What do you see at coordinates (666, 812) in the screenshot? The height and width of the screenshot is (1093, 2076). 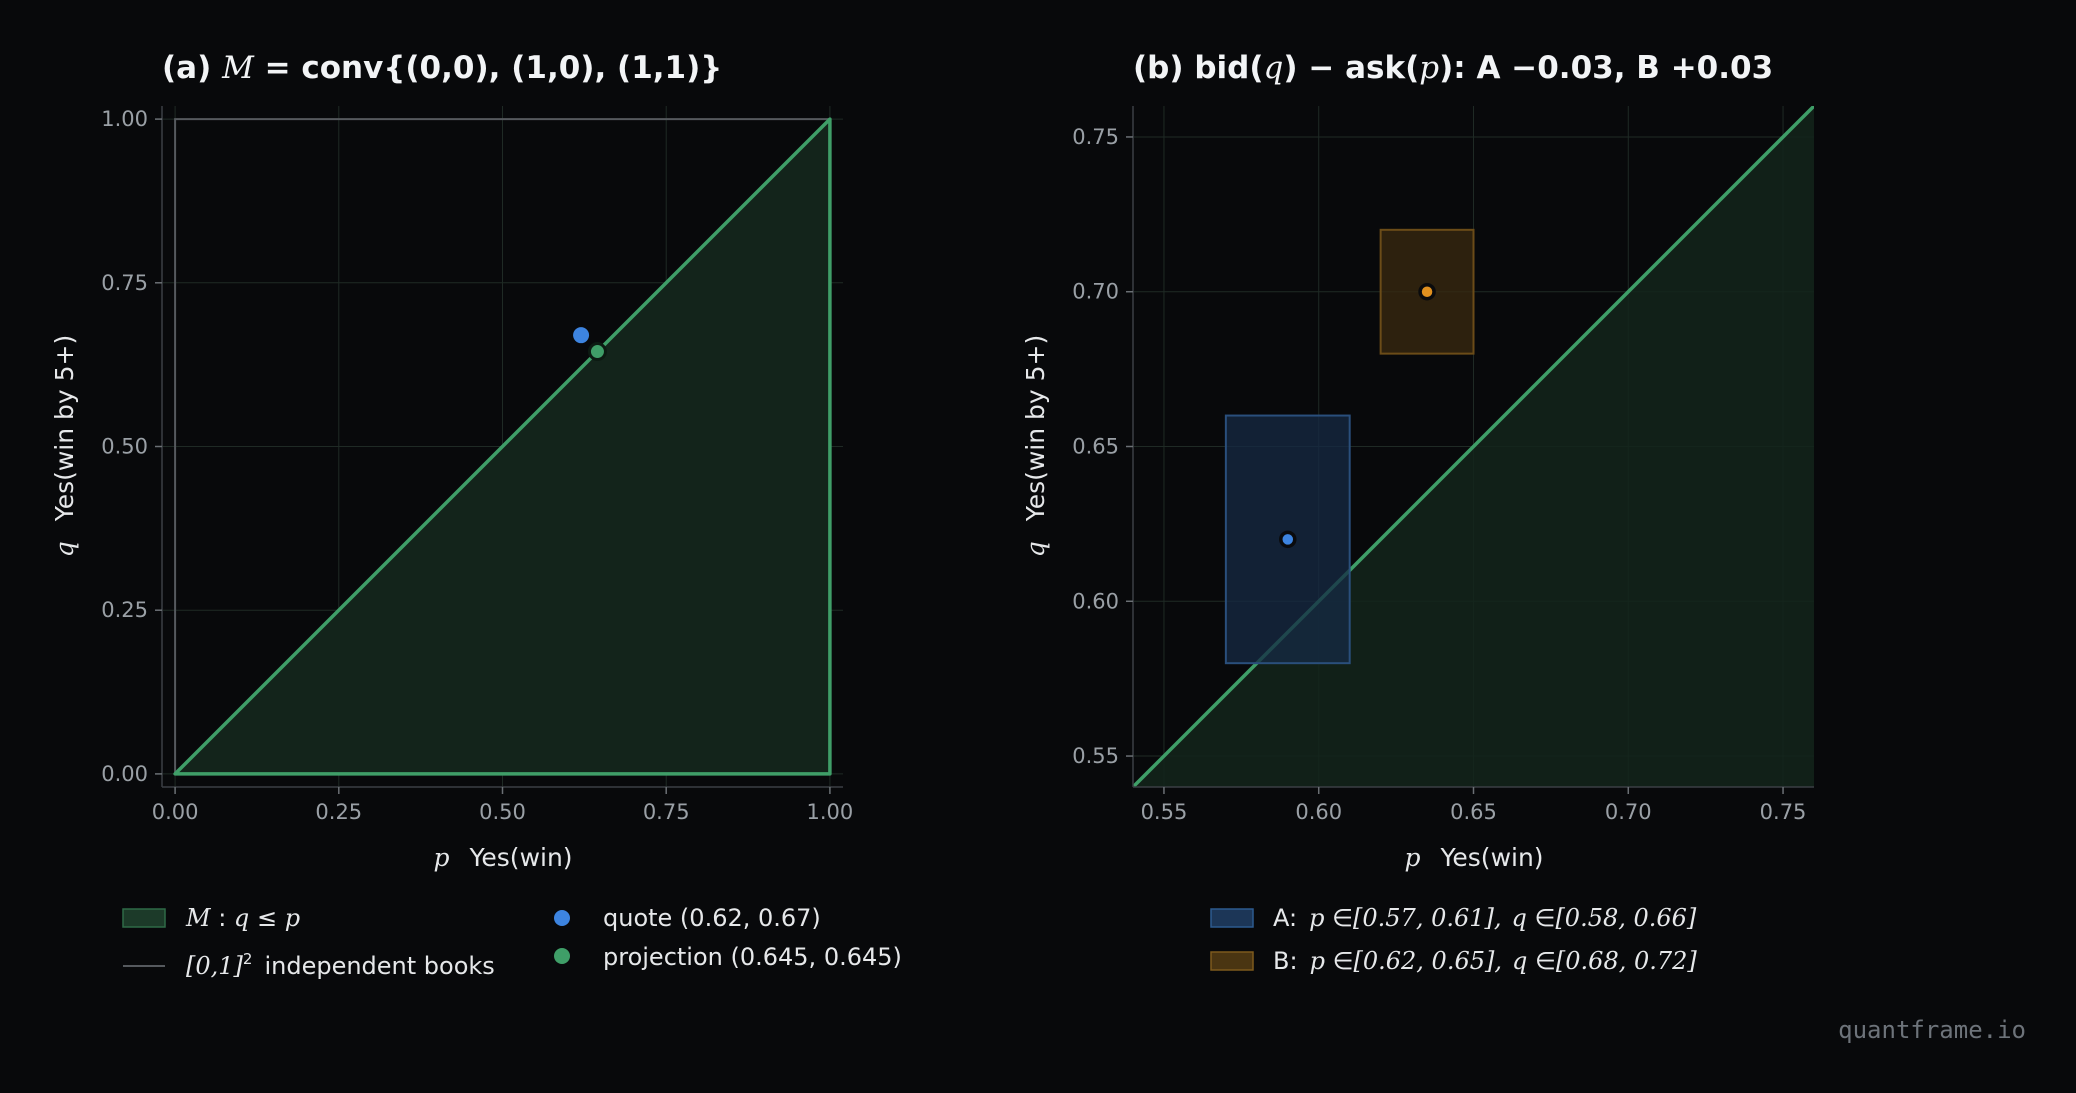 I see `panel-a-x-tick-label-3: 0.75` at bounding box center [666, 812].